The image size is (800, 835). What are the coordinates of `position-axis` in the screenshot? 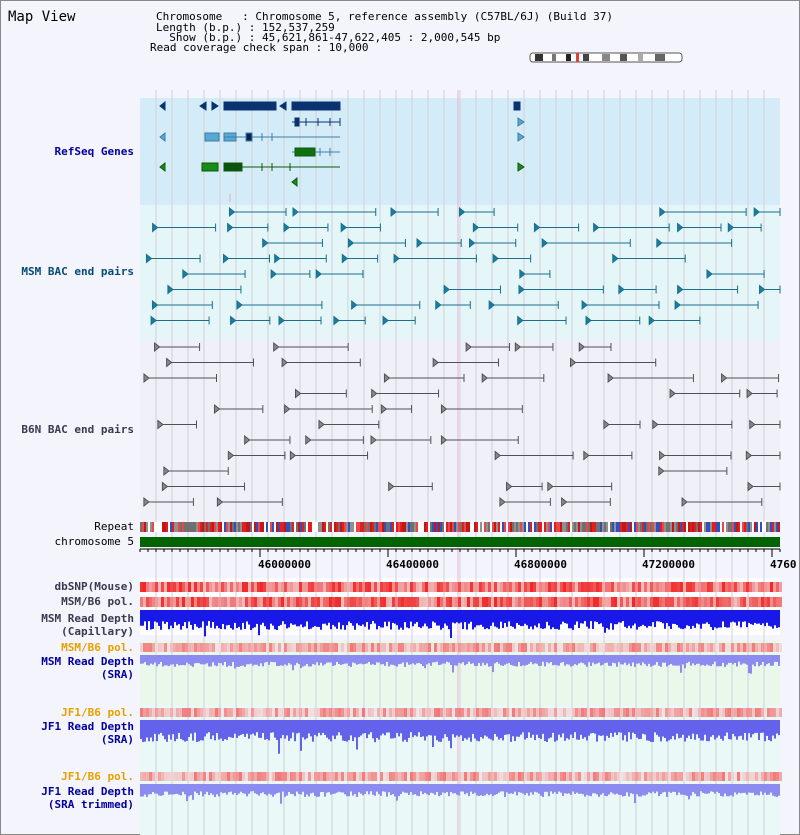 It's located at (460, 552).